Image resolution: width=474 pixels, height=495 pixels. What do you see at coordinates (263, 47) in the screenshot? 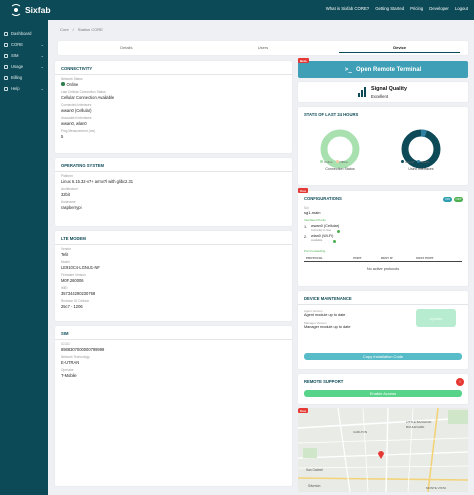
I see `tab-users: Users` at bounding box center [263, 47].